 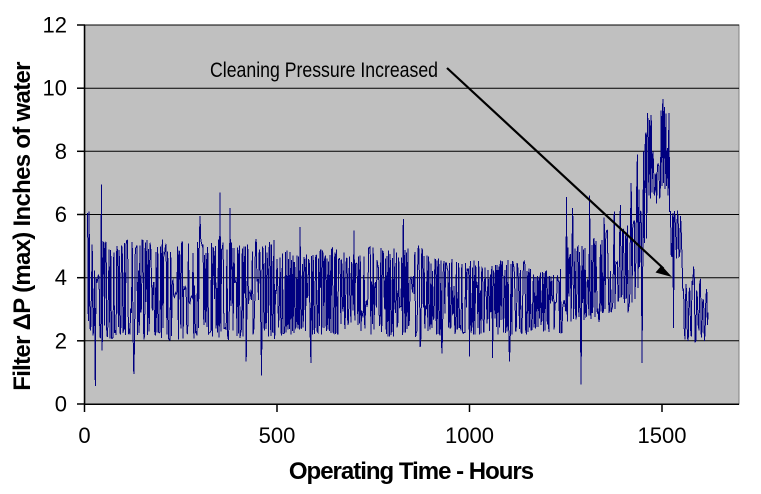 What do you see at coordinates (61, 151) in the screenshot?
I see `svg-text: 8` at bounding box center [61, 151].